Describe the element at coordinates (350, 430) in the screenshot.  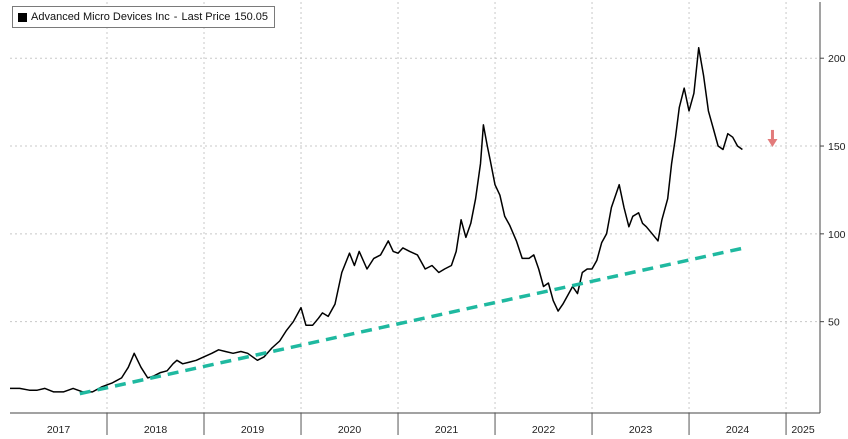
I see `x-tick-label: 2020` at that location.